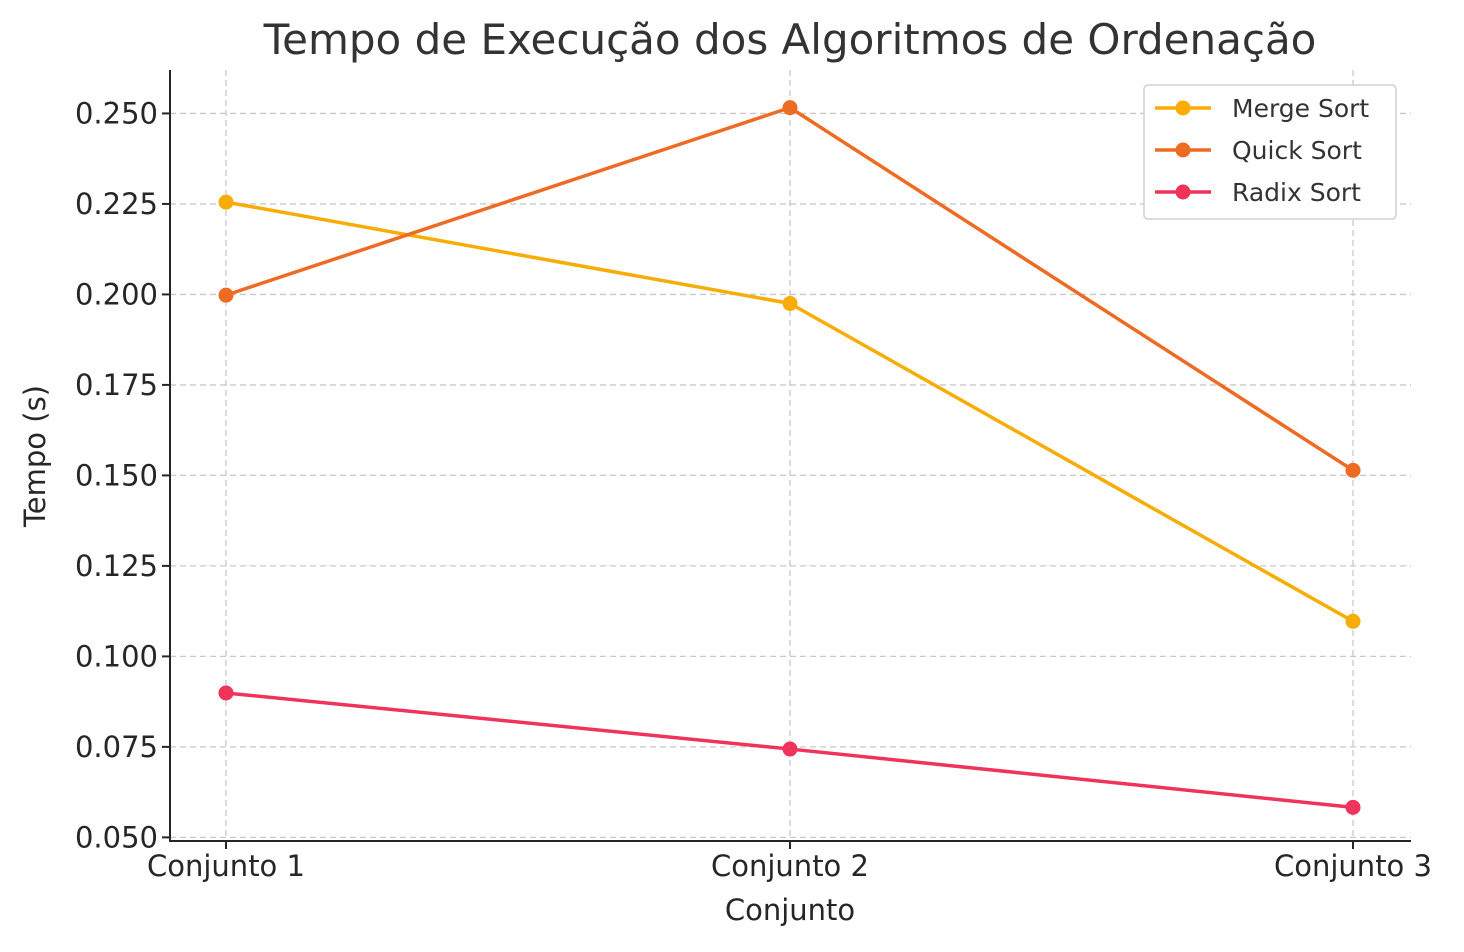 This screenshot has height=952, width=1464. I want to click on legend-box, so click(1270, 152).